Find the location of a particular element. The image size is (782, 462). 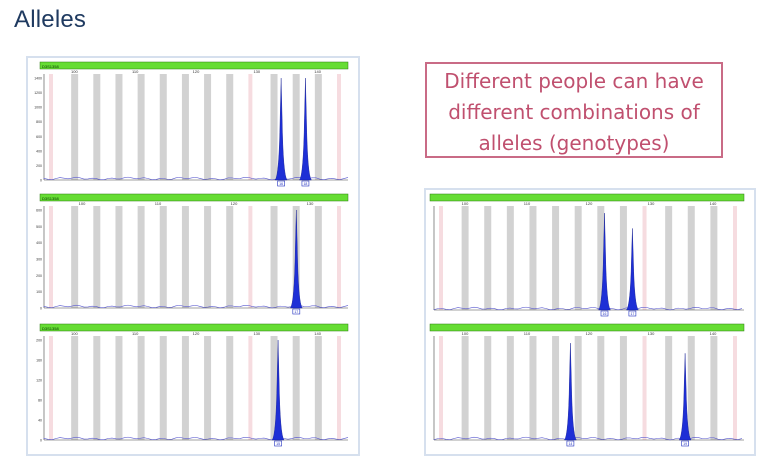

allele-call-label: 15 is located at coordinates (278, 444).